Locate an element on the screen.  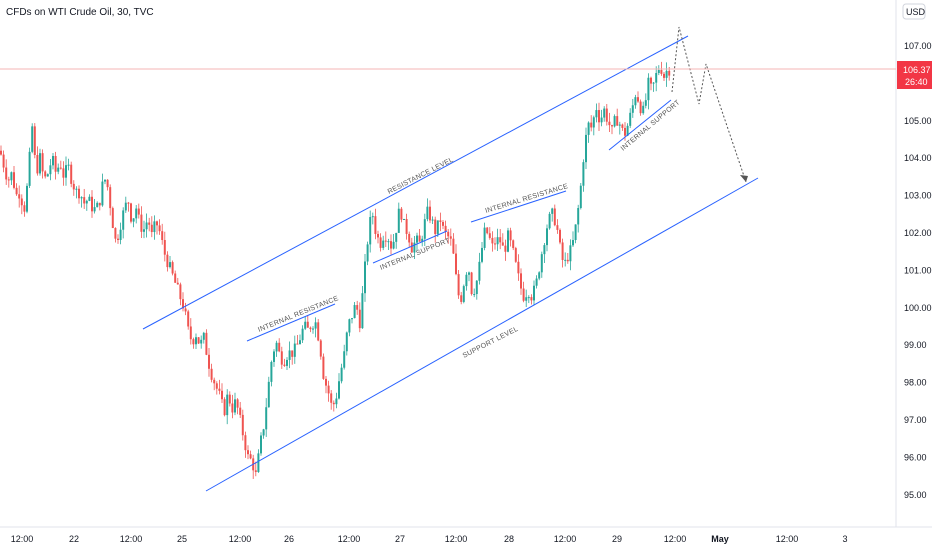
y-tick-label: 101.00 is located at coordinates (918, 270).